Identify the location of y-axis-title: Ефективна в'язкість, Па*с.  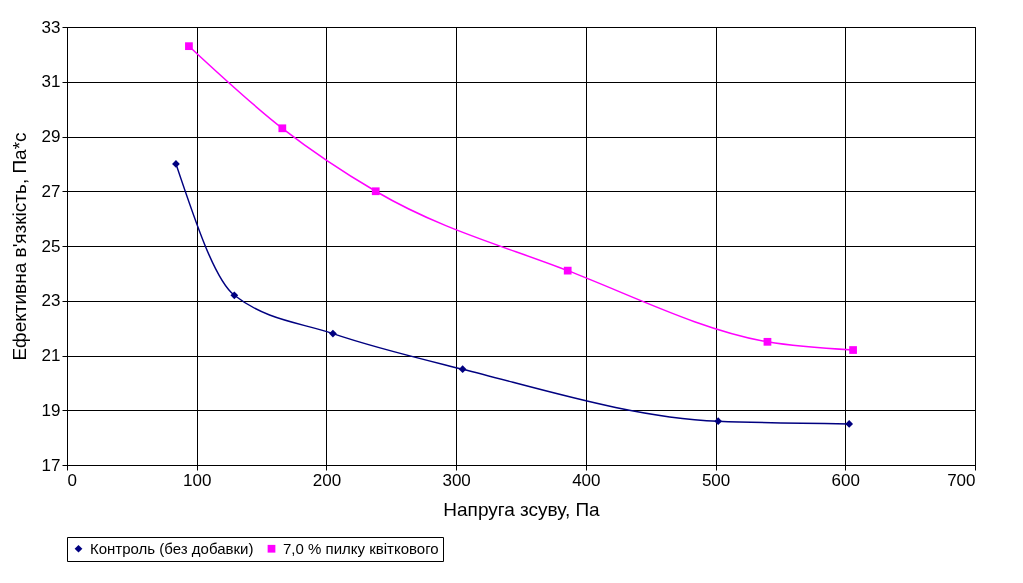
(19, 246).